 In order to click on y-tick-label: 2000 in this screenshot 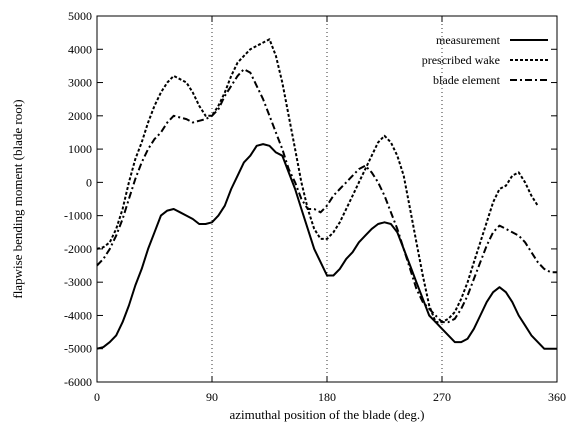, I will do `click(80, 116)`.